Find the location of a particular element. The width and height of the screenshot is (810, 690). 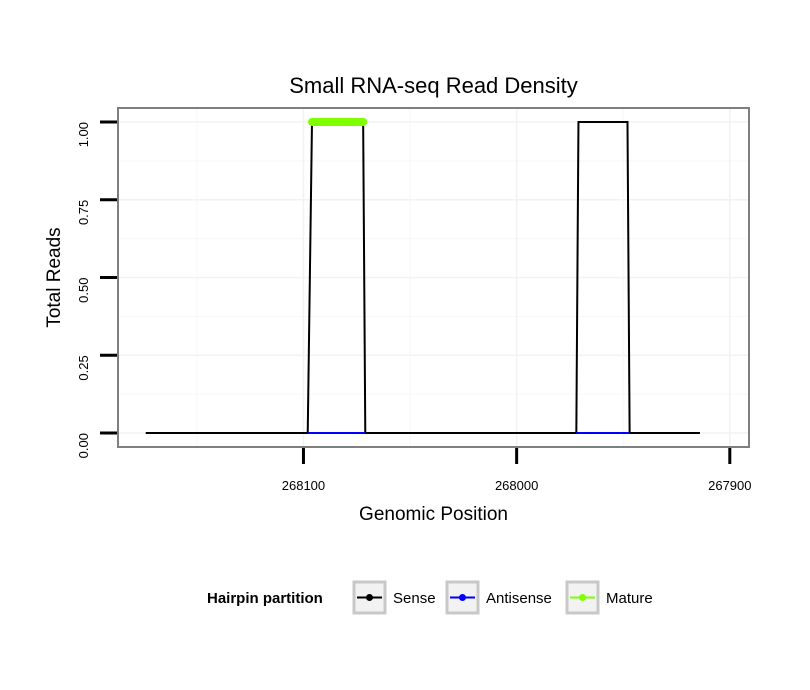

x-axis-title: Genomic Position is located at coordinates (433, 514).